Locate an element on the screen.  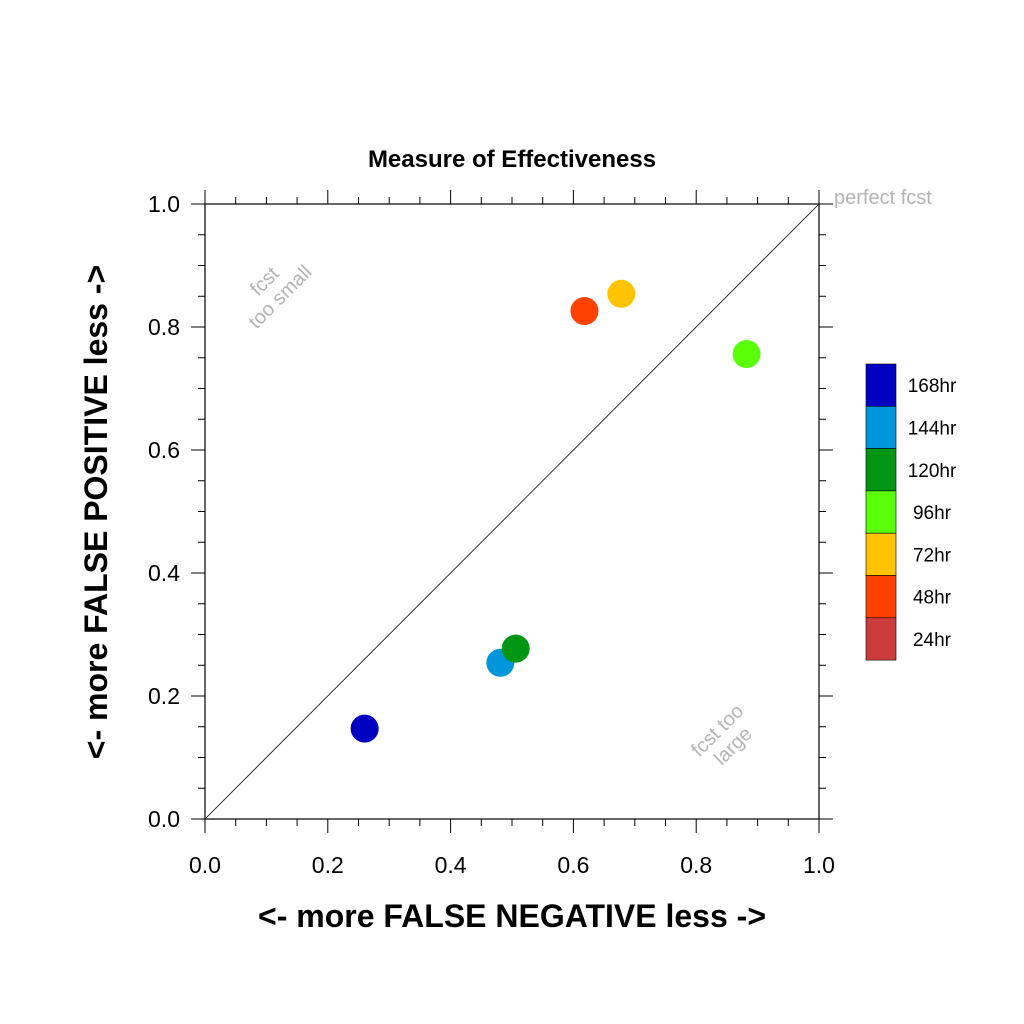
legend-label-144hr: 144hr is located at coordinates (932, 428).